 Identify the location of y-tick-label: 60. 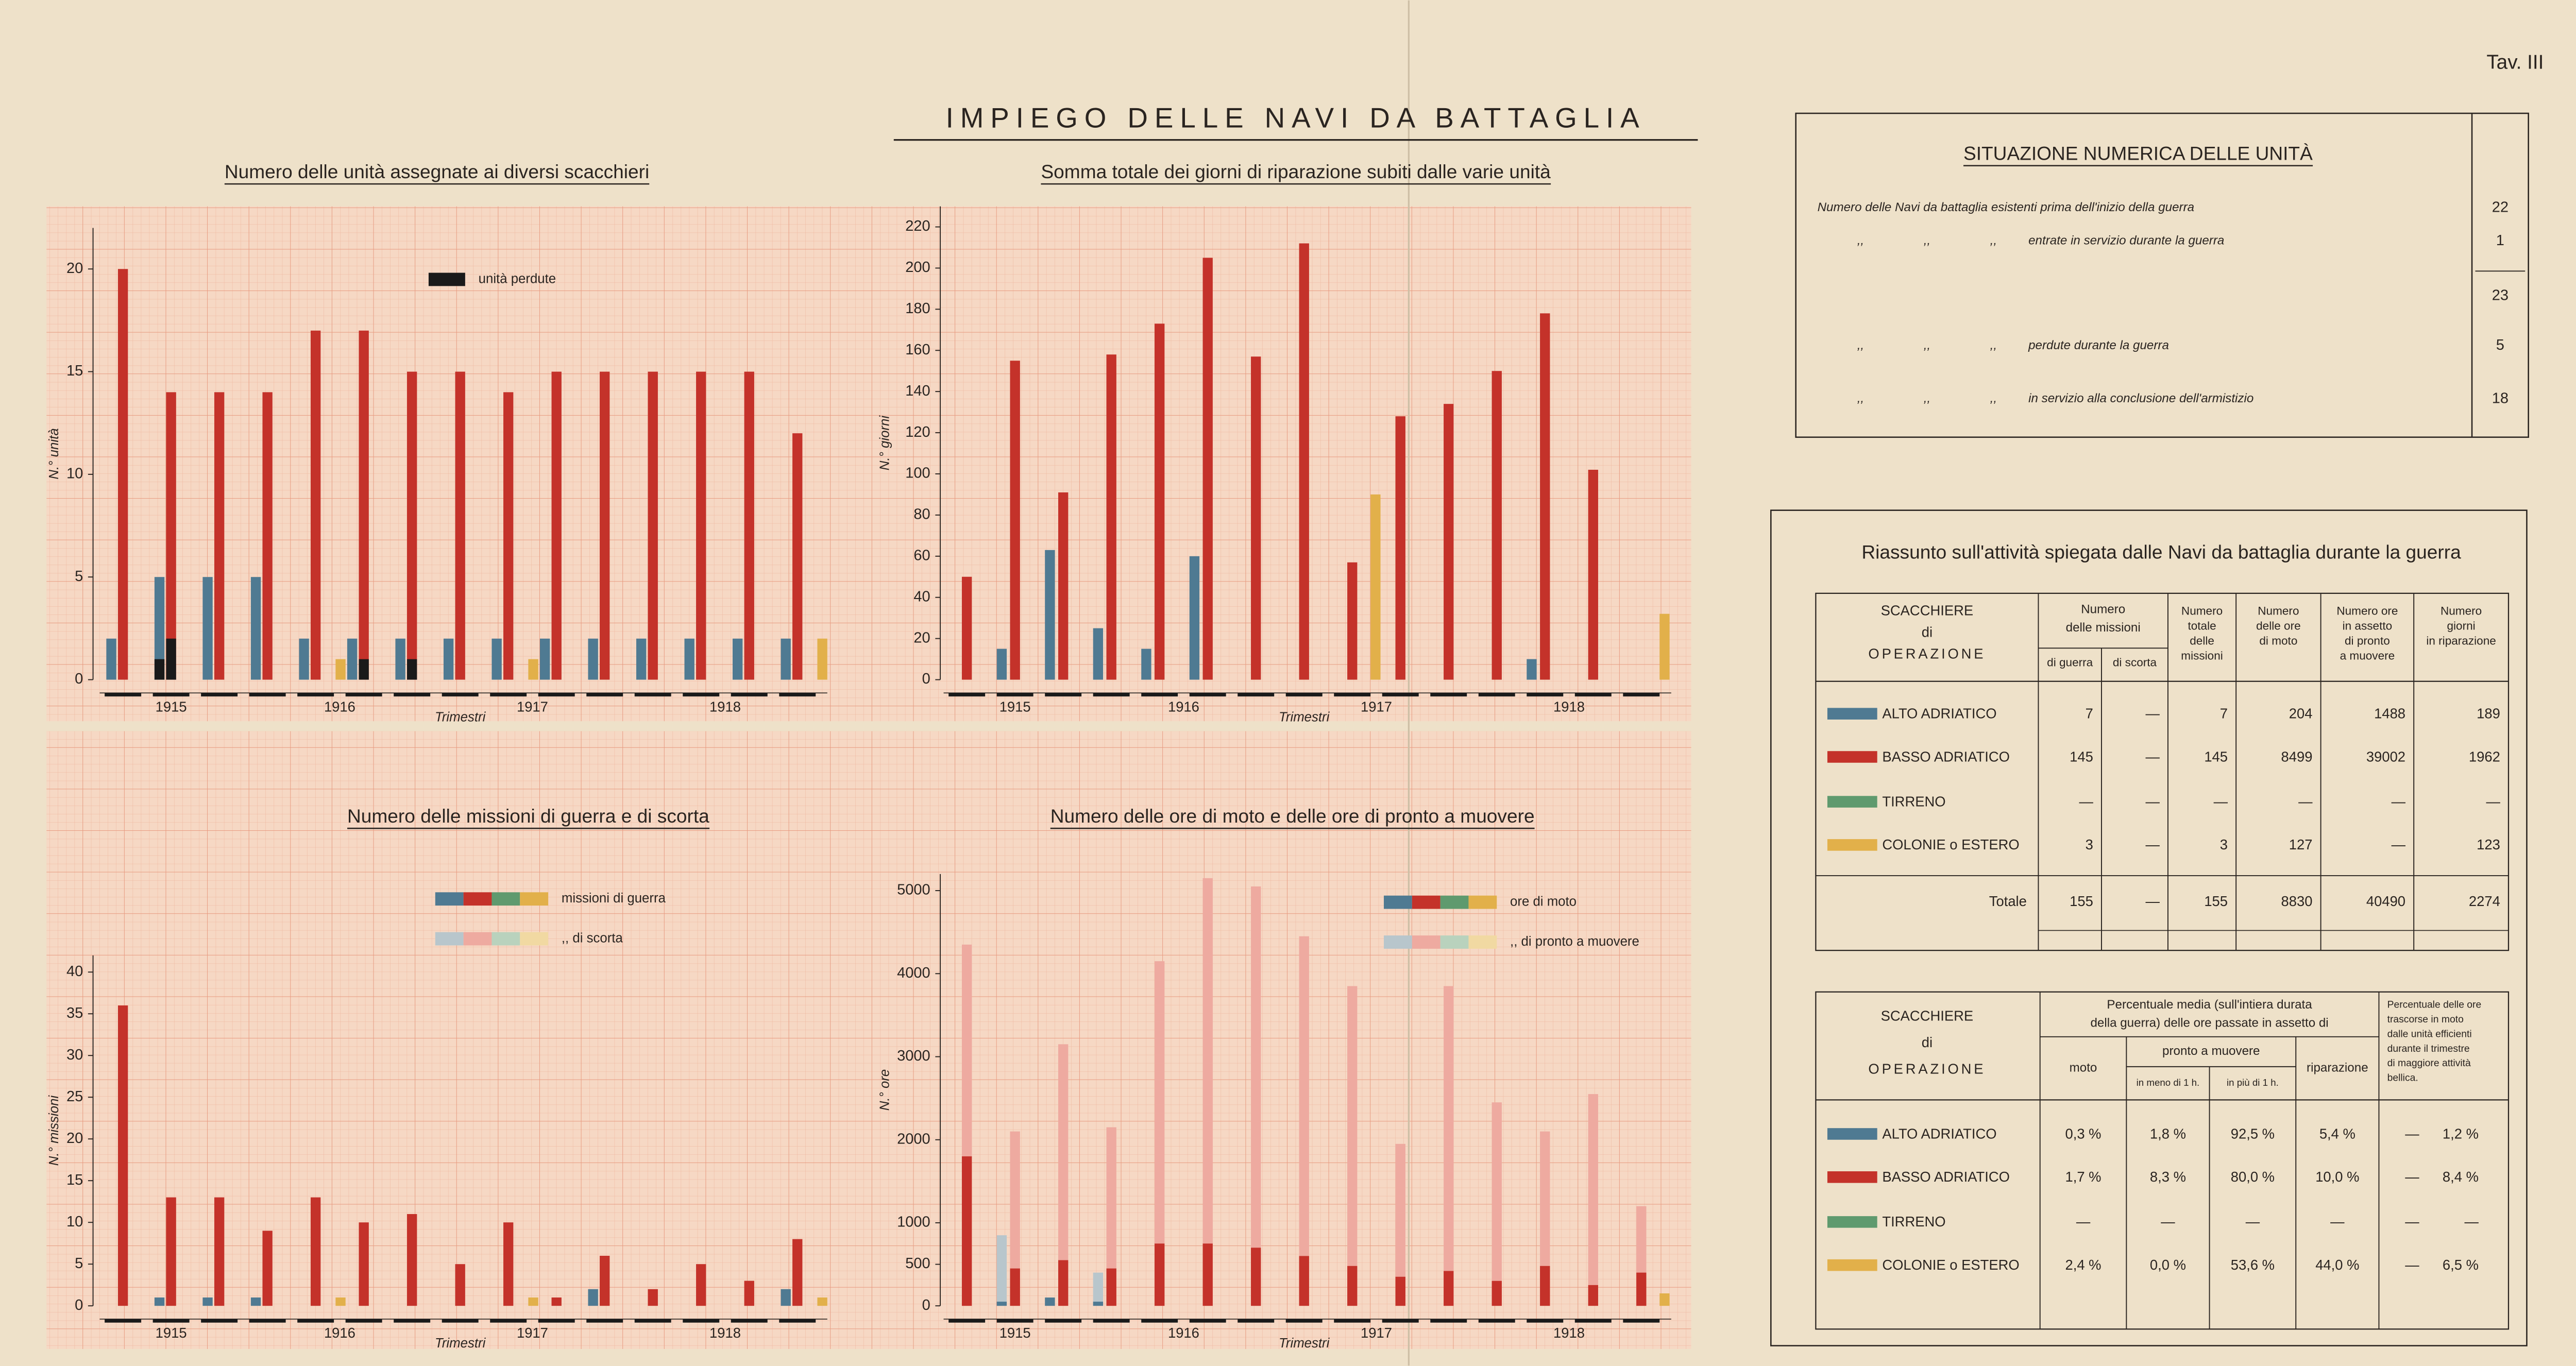
(921, 555).